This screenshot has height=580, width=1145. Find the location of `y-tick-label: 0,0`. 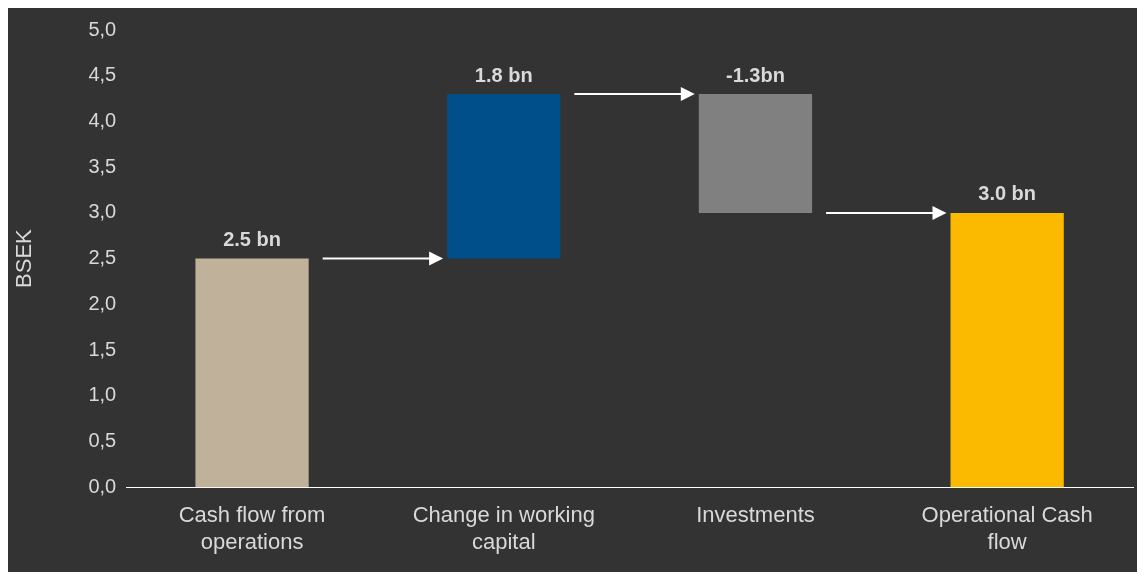

y-tick-label: 0,0 is located at coordinates (102, 485).